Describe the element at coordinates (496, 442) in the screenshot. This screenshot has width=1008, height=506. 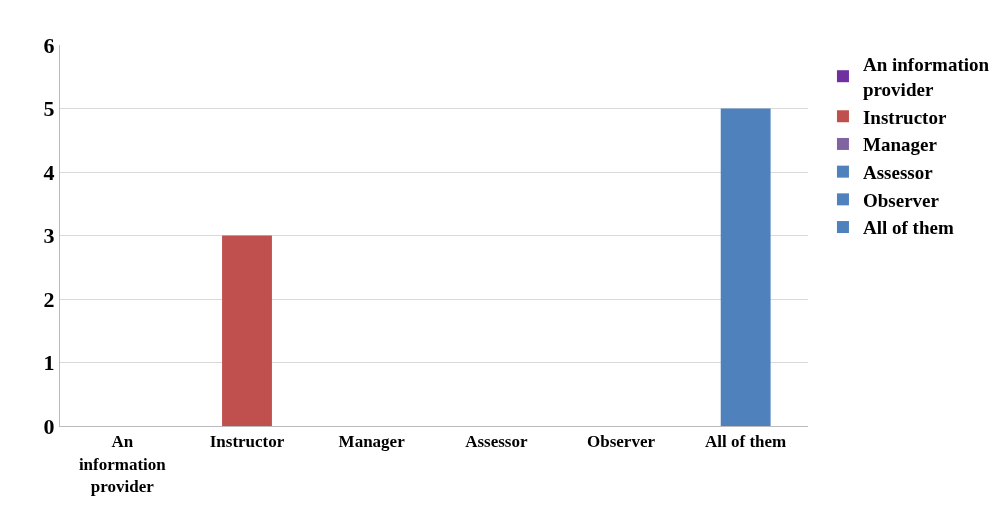
I see `x-tick-label: Assessor` at that location.